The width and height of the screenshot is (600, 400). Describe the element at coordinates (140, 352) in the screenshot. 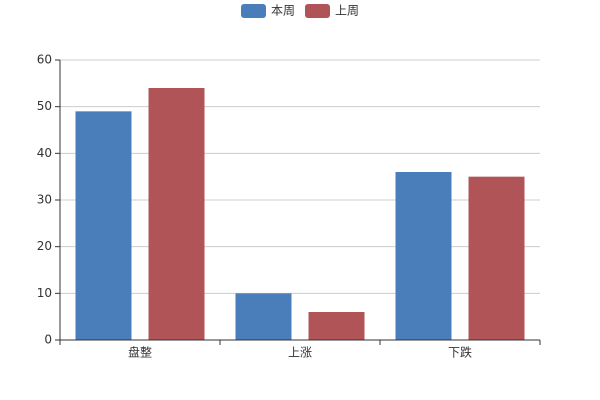

I see `x-tick-label: 盘整` at that location.